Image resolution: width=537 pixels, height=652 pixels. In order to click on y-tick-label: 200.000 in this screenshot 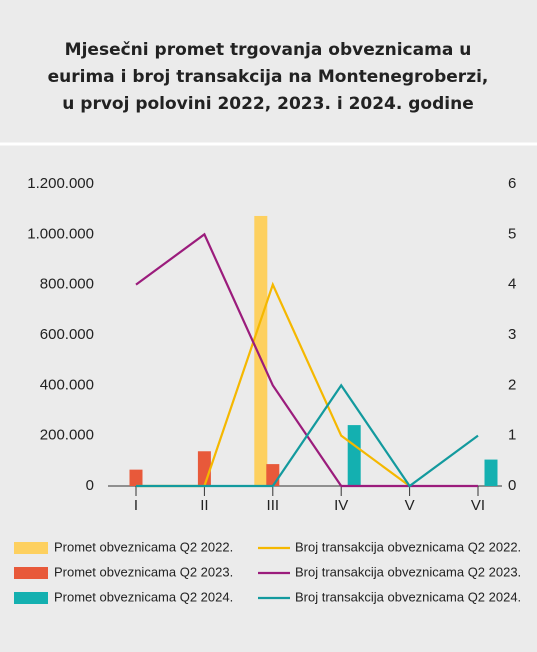, I will do `click(67, 435)`.